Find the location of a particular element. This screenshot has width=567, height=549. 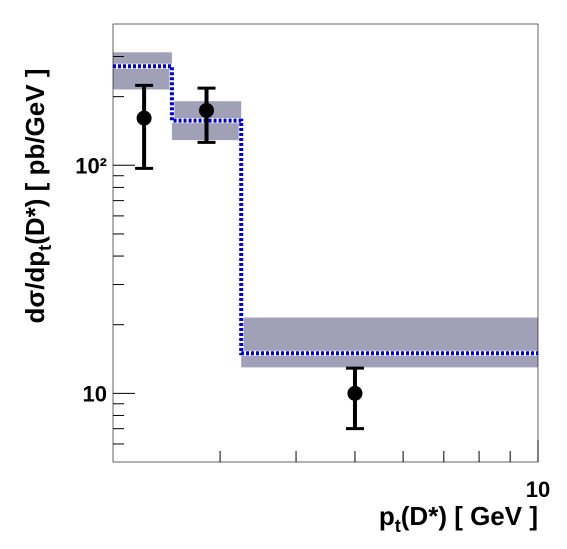

y-axis-label-part: (D*) [ pb/GeV ] is located at coordinates (35, 157).